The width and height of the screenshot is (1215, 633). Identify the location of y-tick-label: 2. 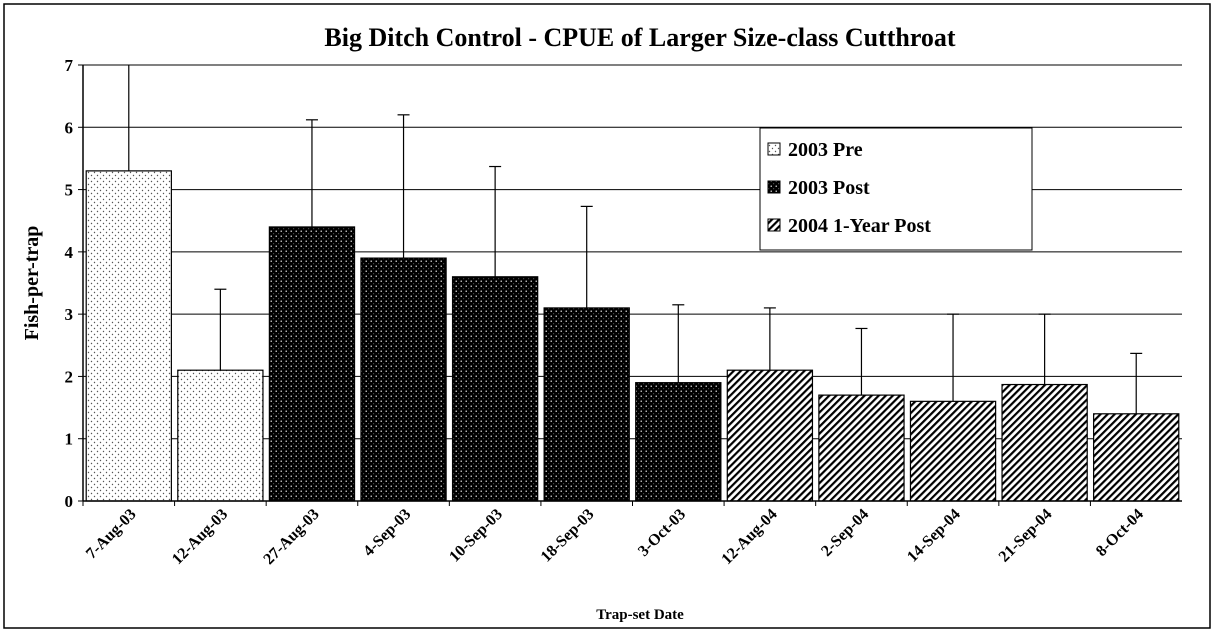
(69, 376).